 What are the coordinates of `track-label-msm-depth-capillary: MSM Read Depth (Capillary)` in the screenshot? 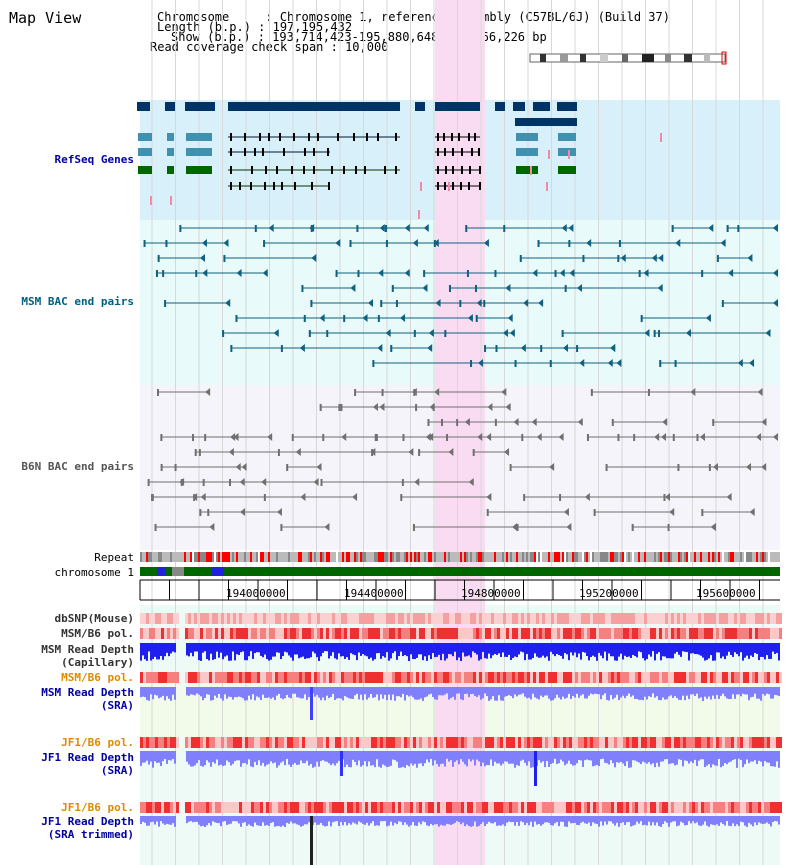 It's located at (87, 656).